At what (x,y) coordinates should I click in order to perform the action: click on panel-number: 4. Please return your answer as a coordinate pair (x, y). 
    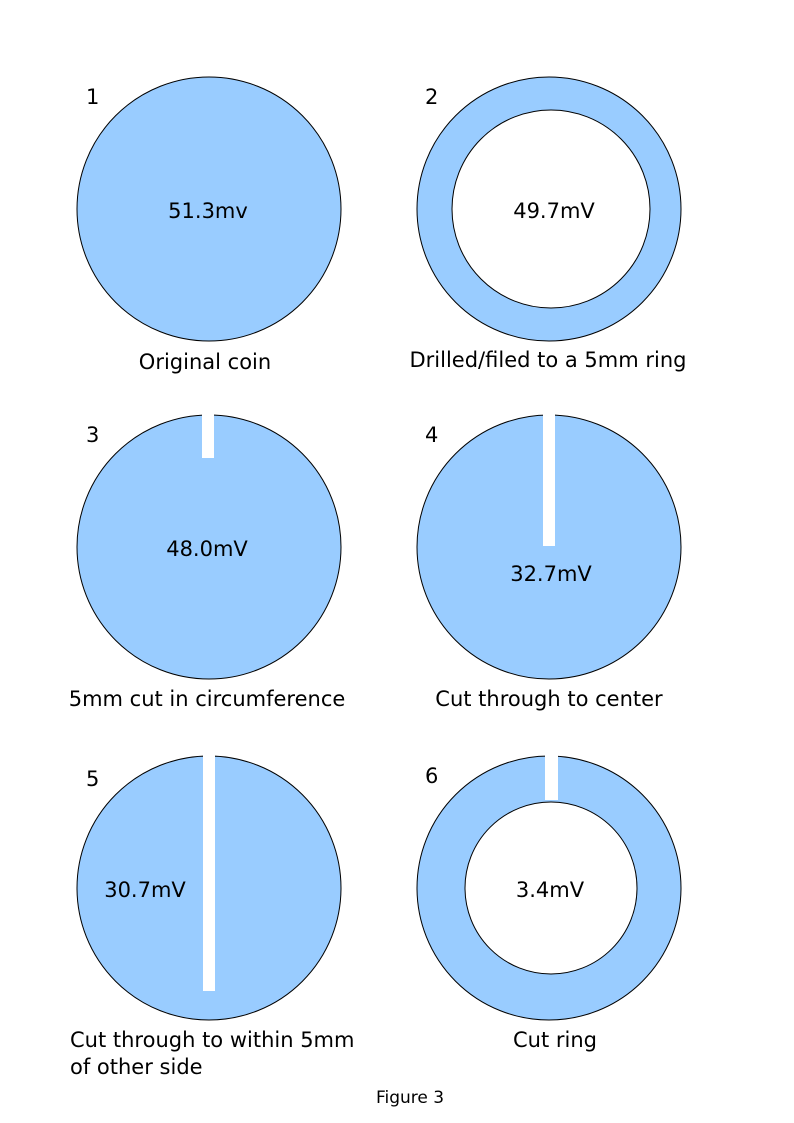
    Looking at the image, I should click on (431, 435).